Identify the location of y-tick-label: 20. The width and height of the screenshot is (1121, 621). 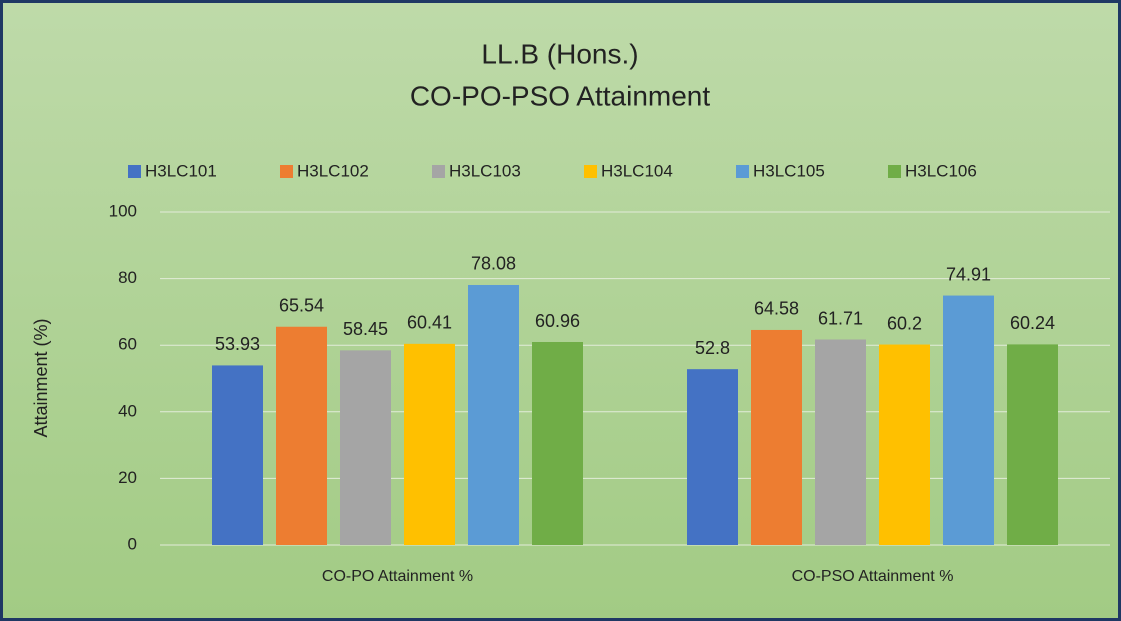
(127, 477).